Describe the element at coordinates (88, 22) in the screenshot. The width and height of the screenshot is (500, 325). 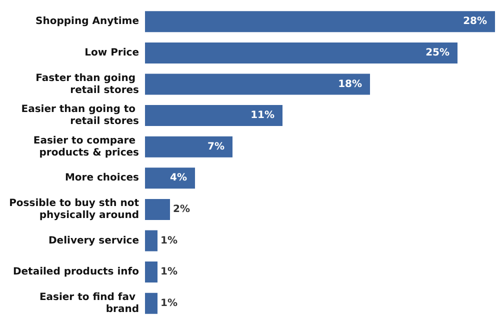
I see `y-tick-label: Shopping Anytime` at that location.